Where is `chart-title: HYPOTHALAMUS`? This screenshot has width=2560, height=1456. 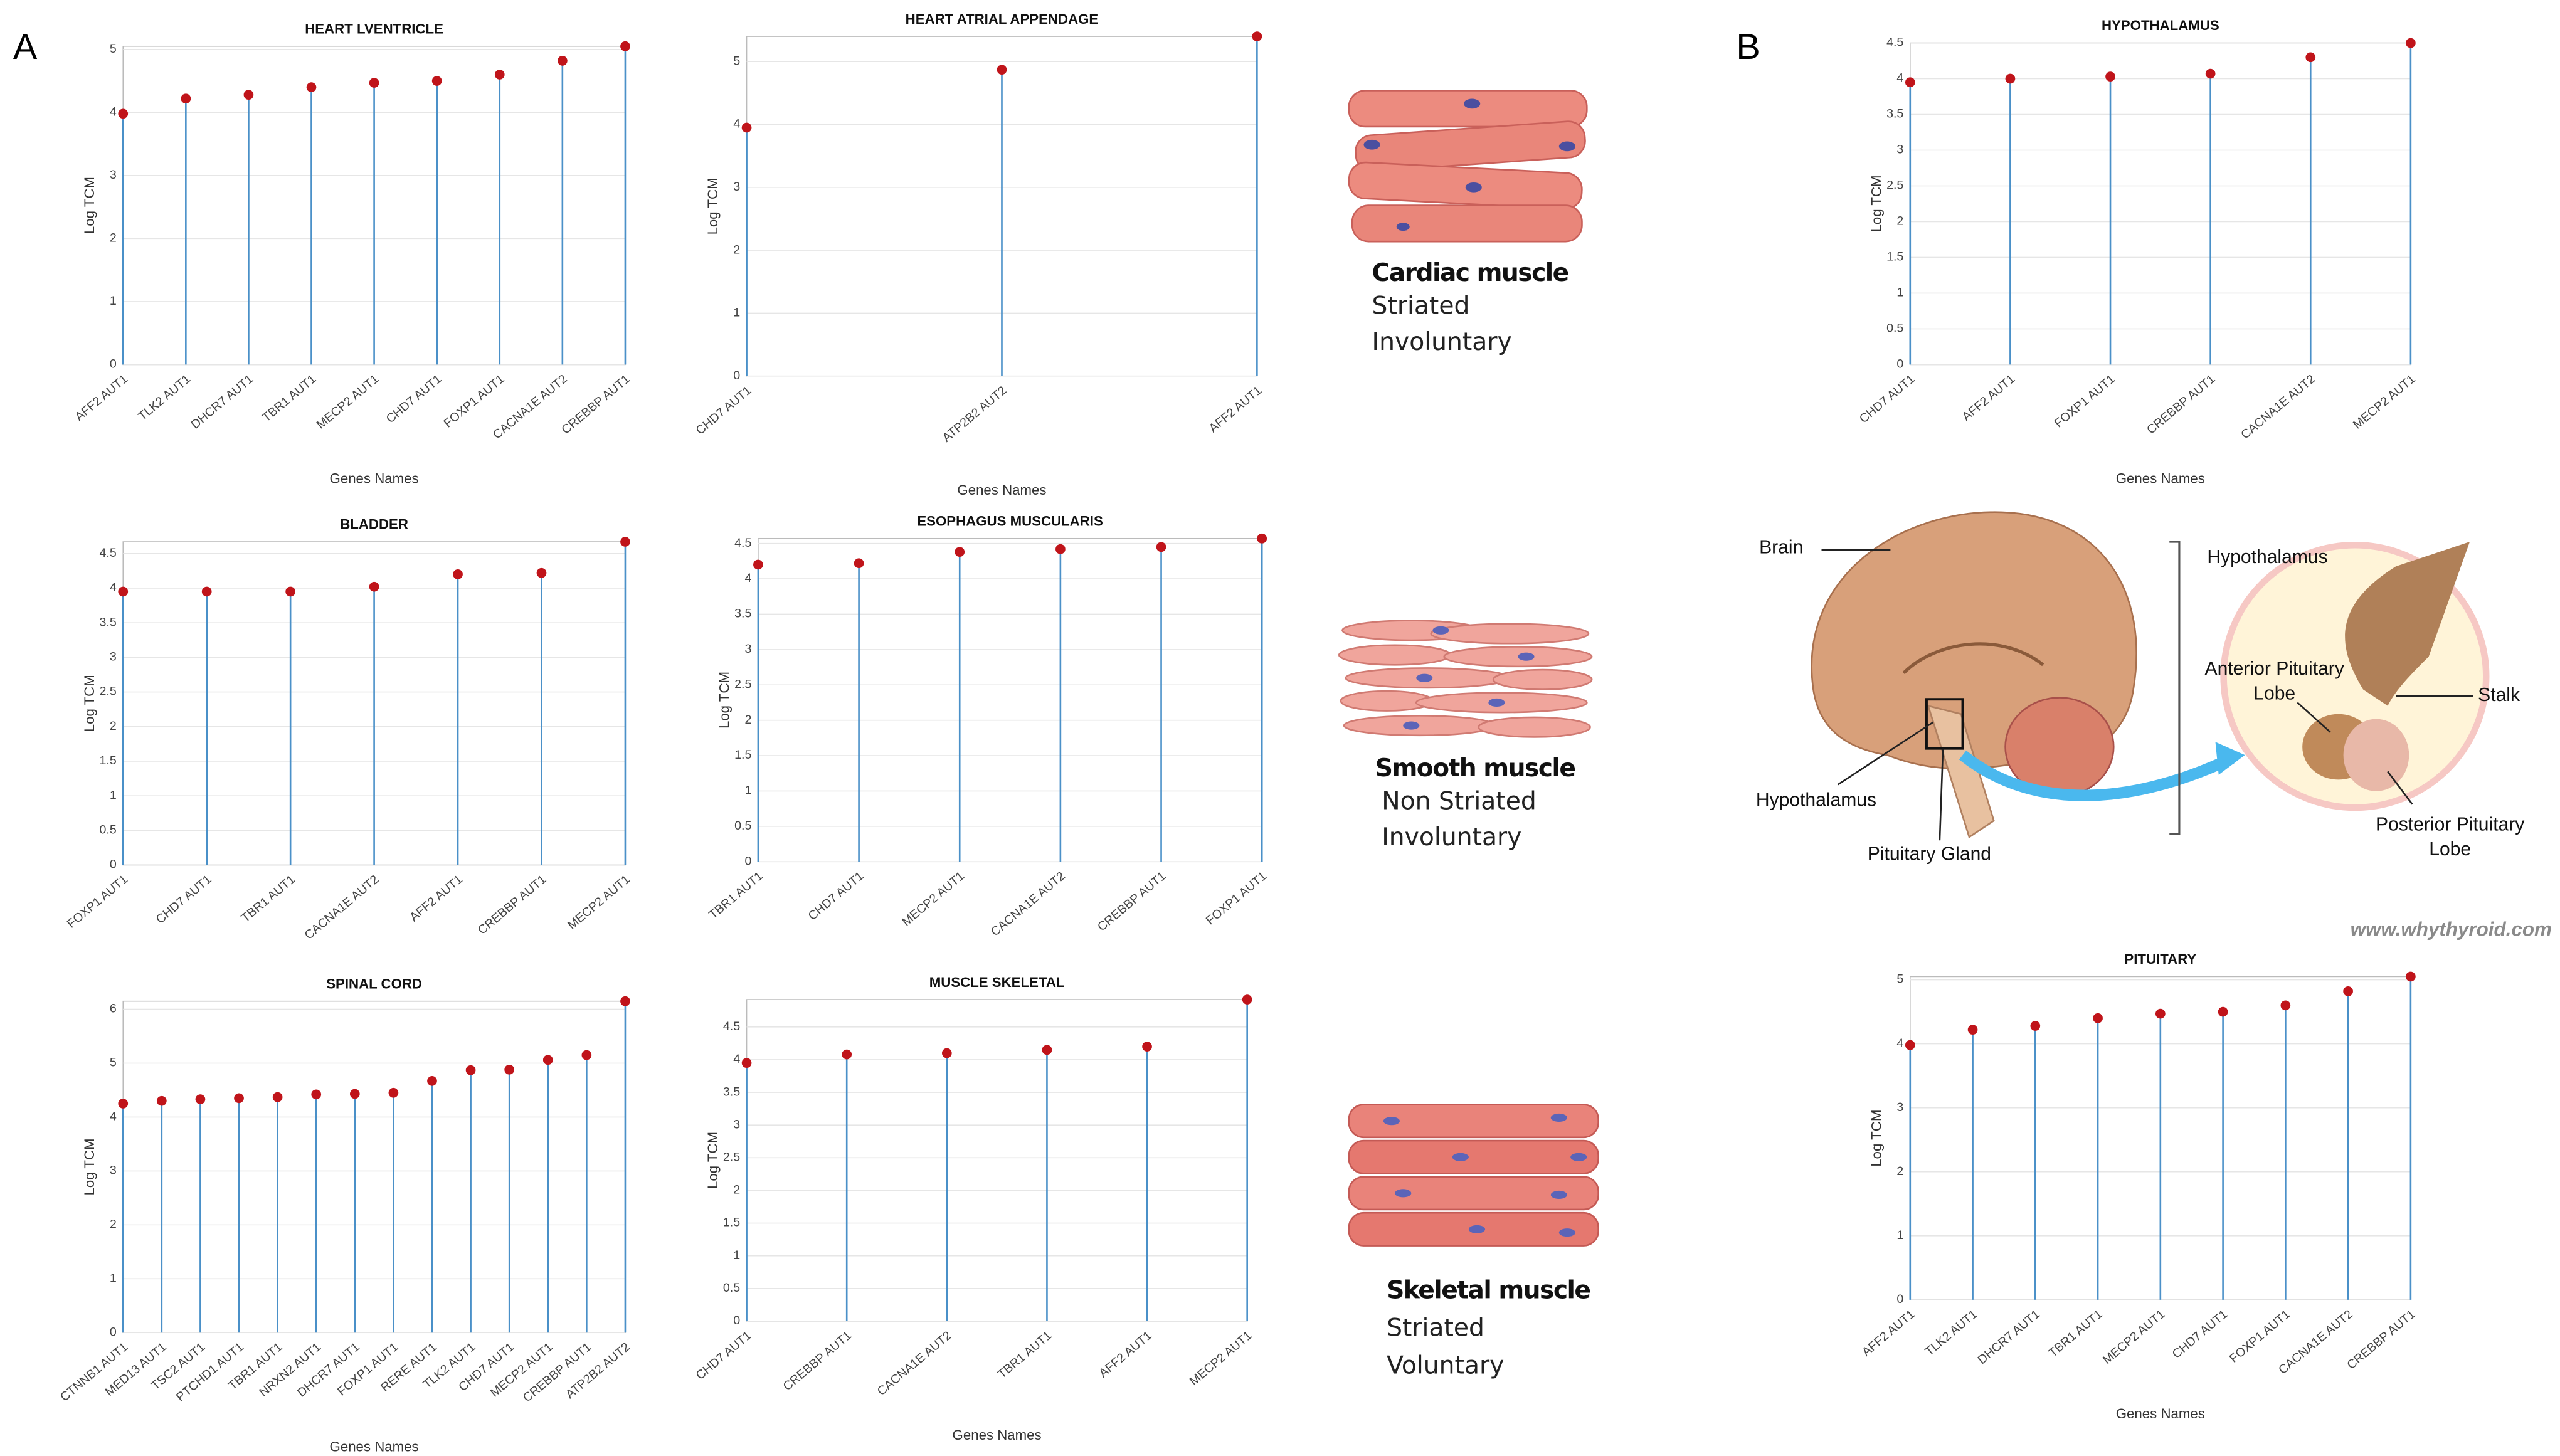
chart-title: HYPOTHALAMUS is located at coordinates (2160, 26).